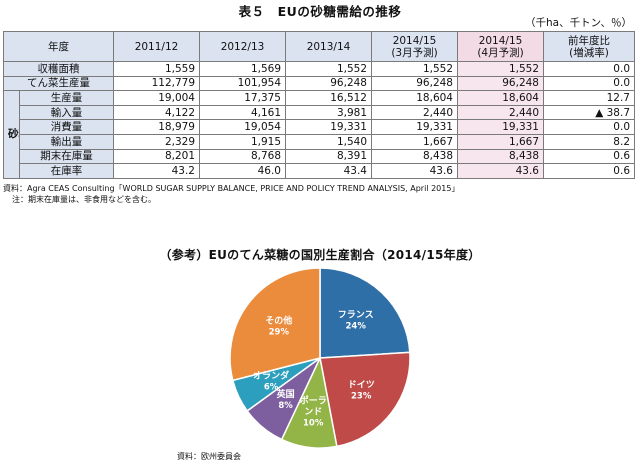 The height and width of the screenshot is (463, 640). What do you see at coordinates (66, 171) in the screenshot?
I see `row-label: 在庫率` at bounding box center [66, 171].